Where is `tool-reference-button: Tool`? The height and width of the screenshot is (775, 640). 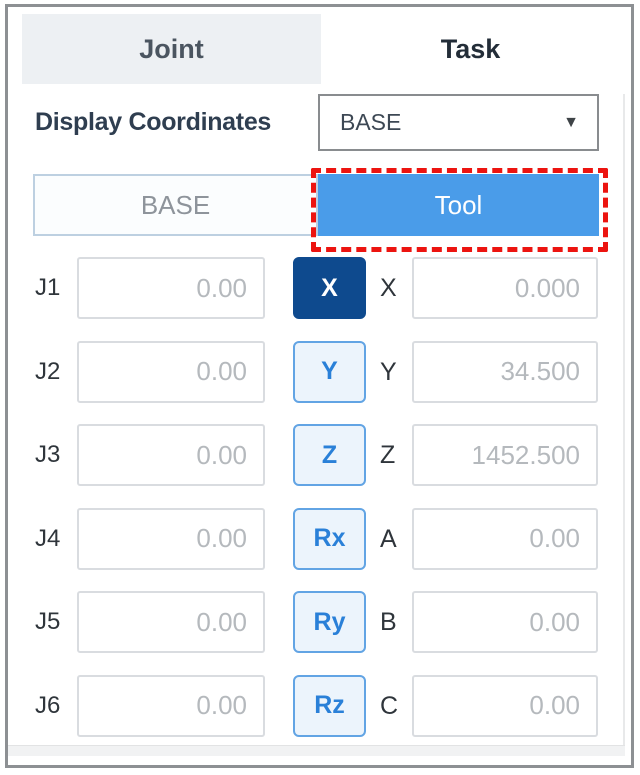
tool-reference-button: Tool is located at coordinates (458, 205).